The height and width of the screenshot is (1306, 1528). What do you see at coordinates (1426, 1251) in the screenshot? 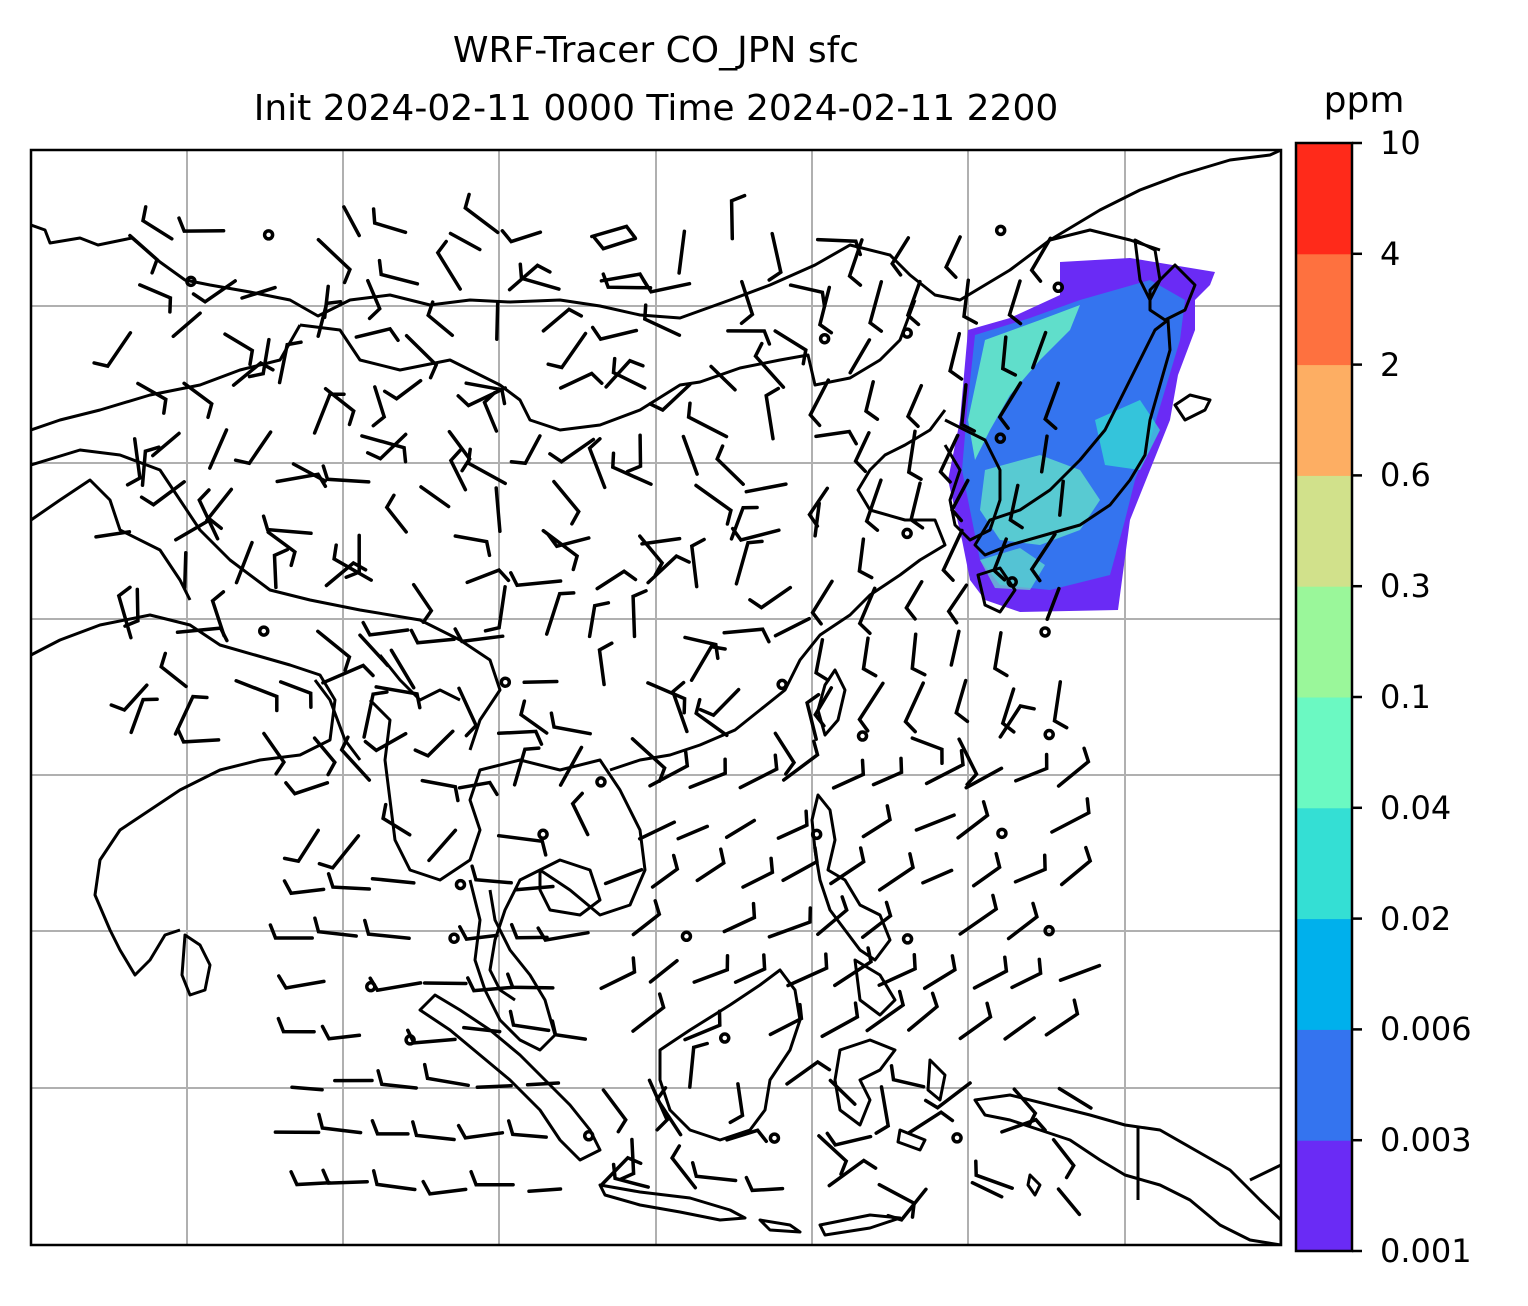
I see `colorbar-tick-label: 0.001` at bounding box center [1426, 1251].